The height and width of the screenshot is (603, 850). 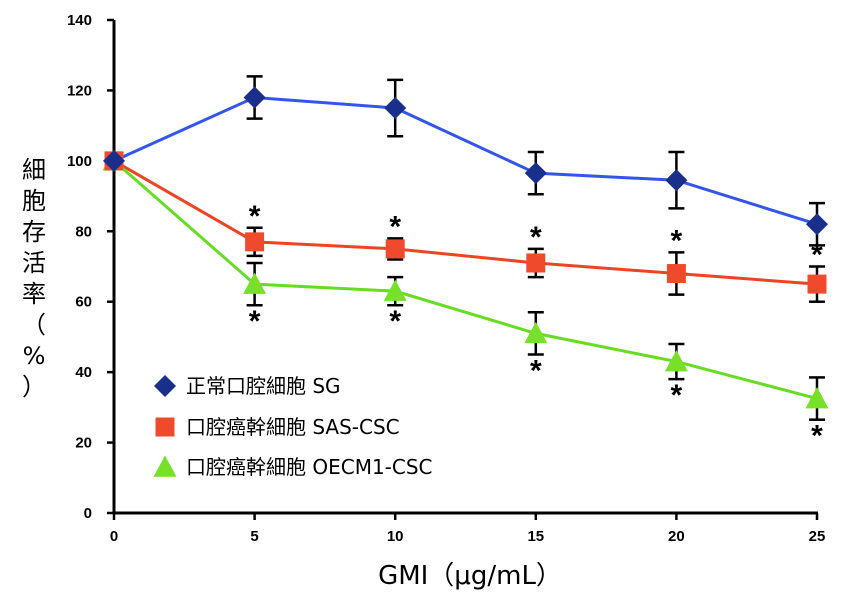 I want to click on y-axis-label-char: %, so click(x=34, y=356).